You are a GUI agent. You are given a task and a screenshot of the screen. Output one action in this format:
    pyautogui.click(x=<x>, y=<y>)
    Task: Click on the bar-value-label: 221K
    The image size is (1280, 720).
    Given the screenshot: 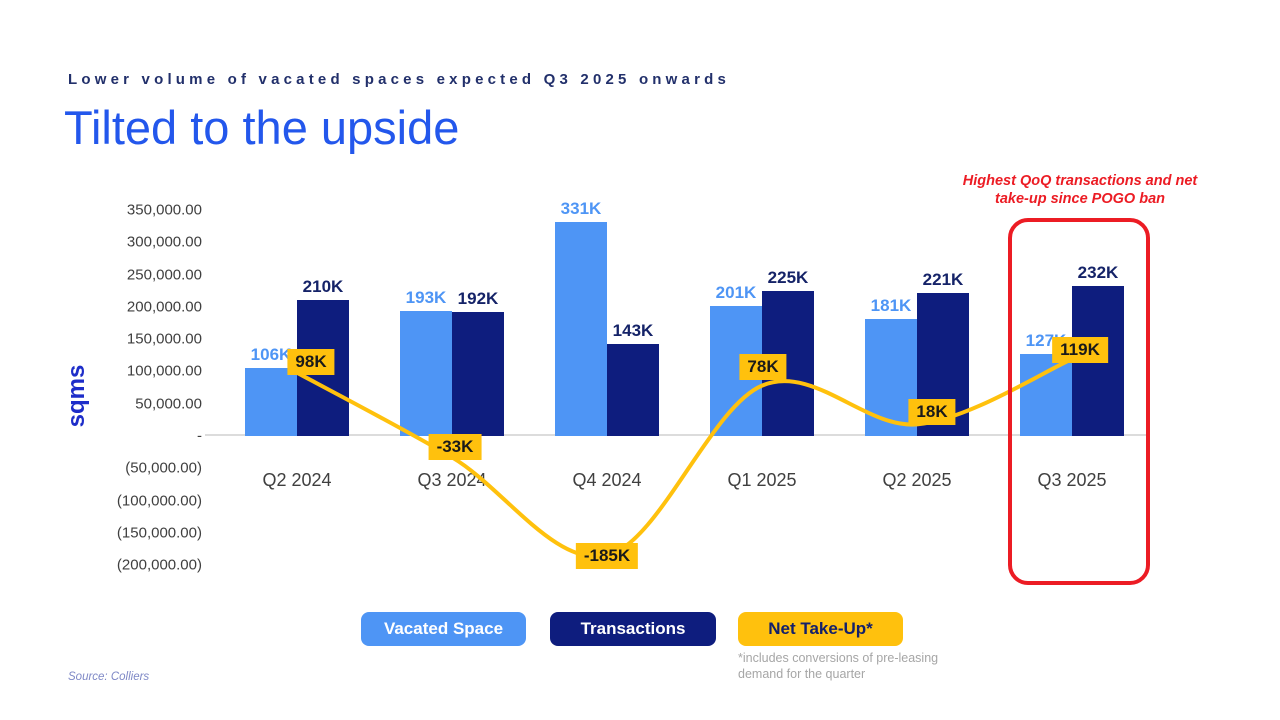 What is the action you would take?
    pyautogui.click(x=943, y=280)
    